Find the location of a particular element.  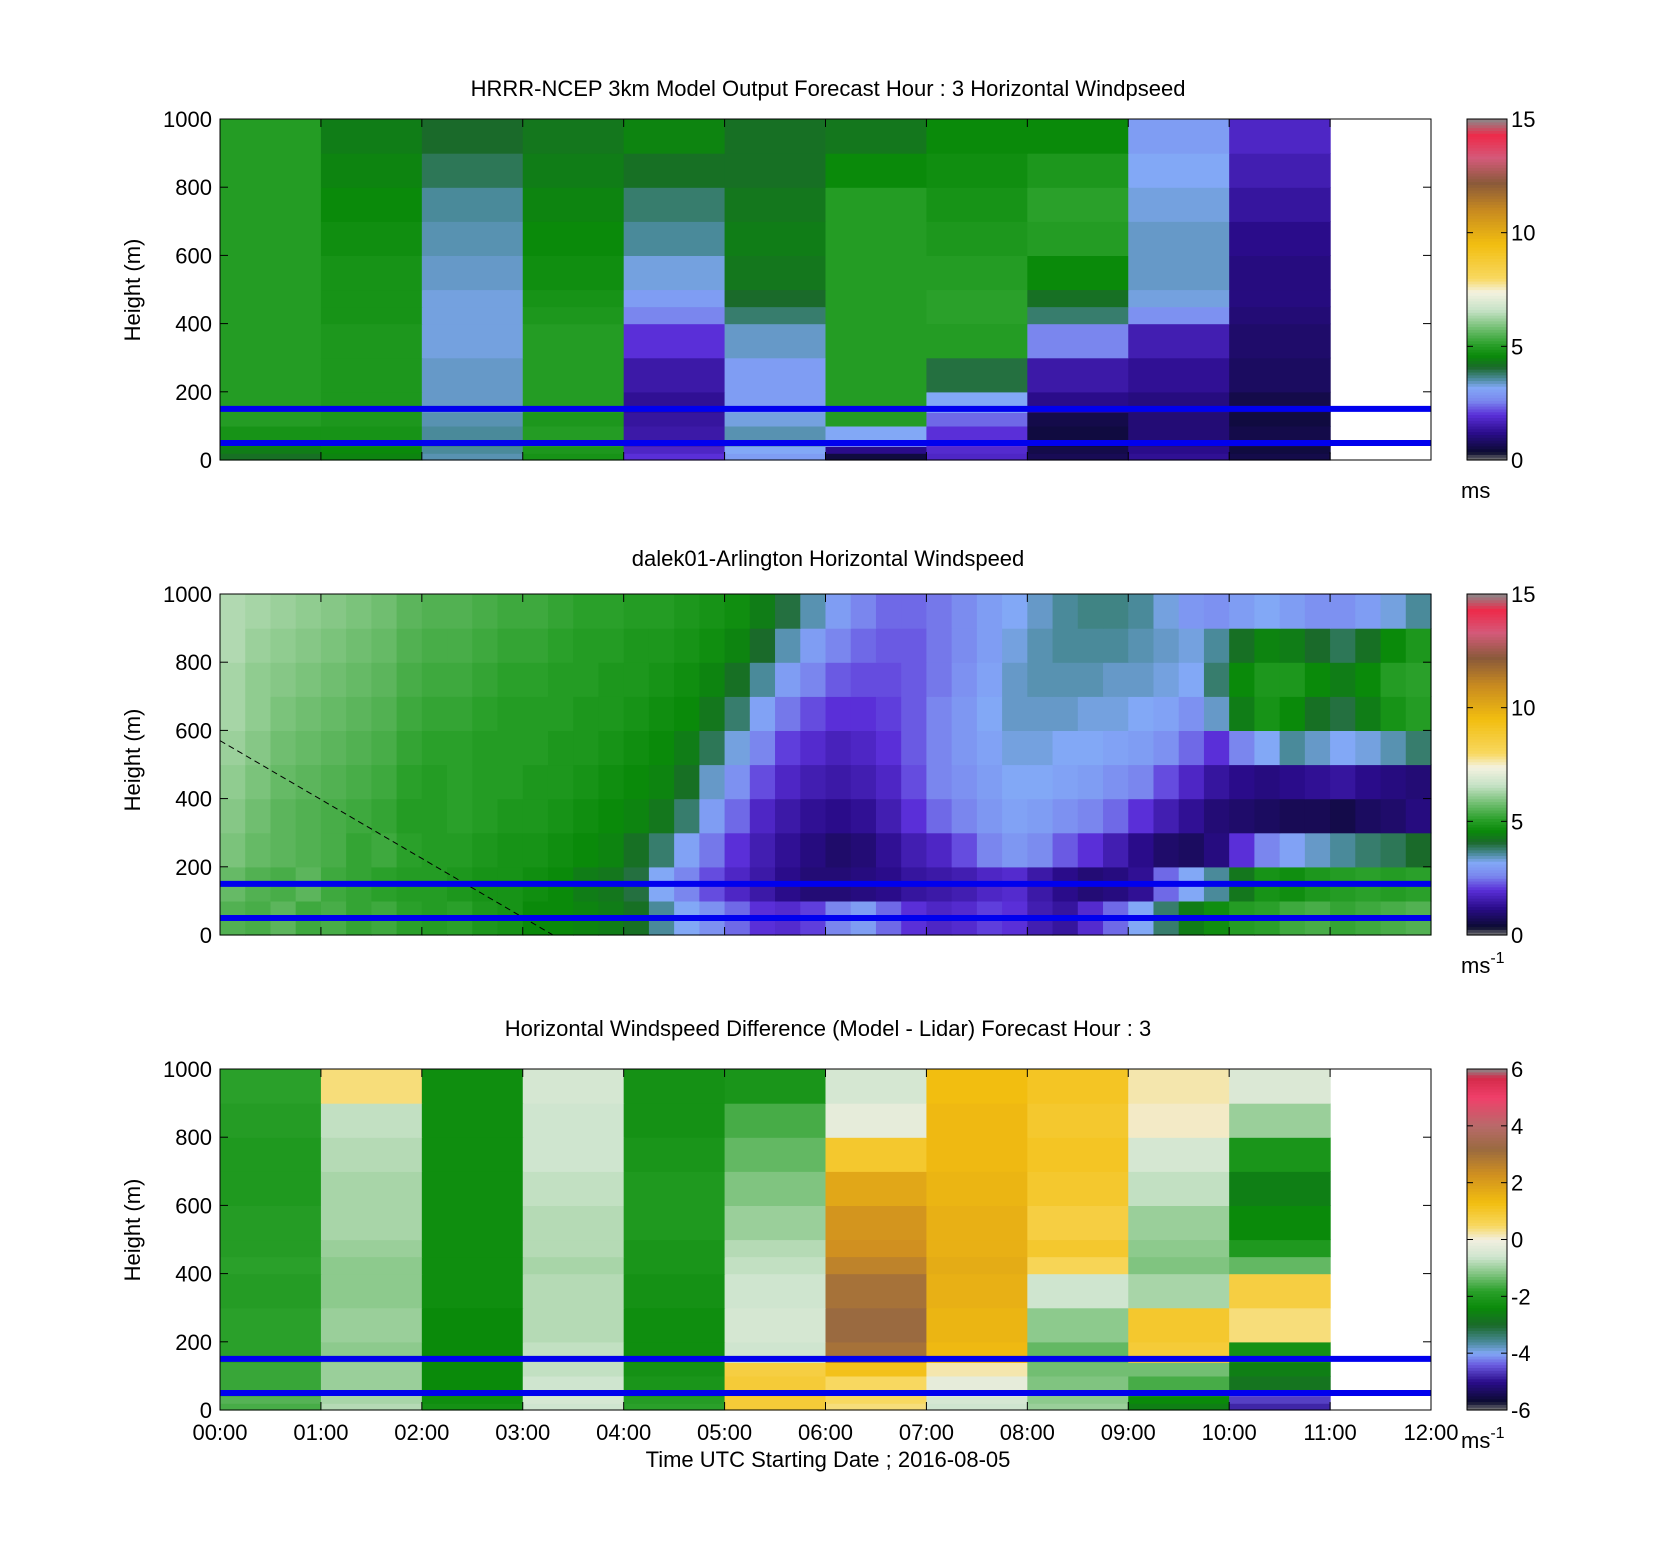

y-tick-label: 800 is located at coordinates (193, 187).